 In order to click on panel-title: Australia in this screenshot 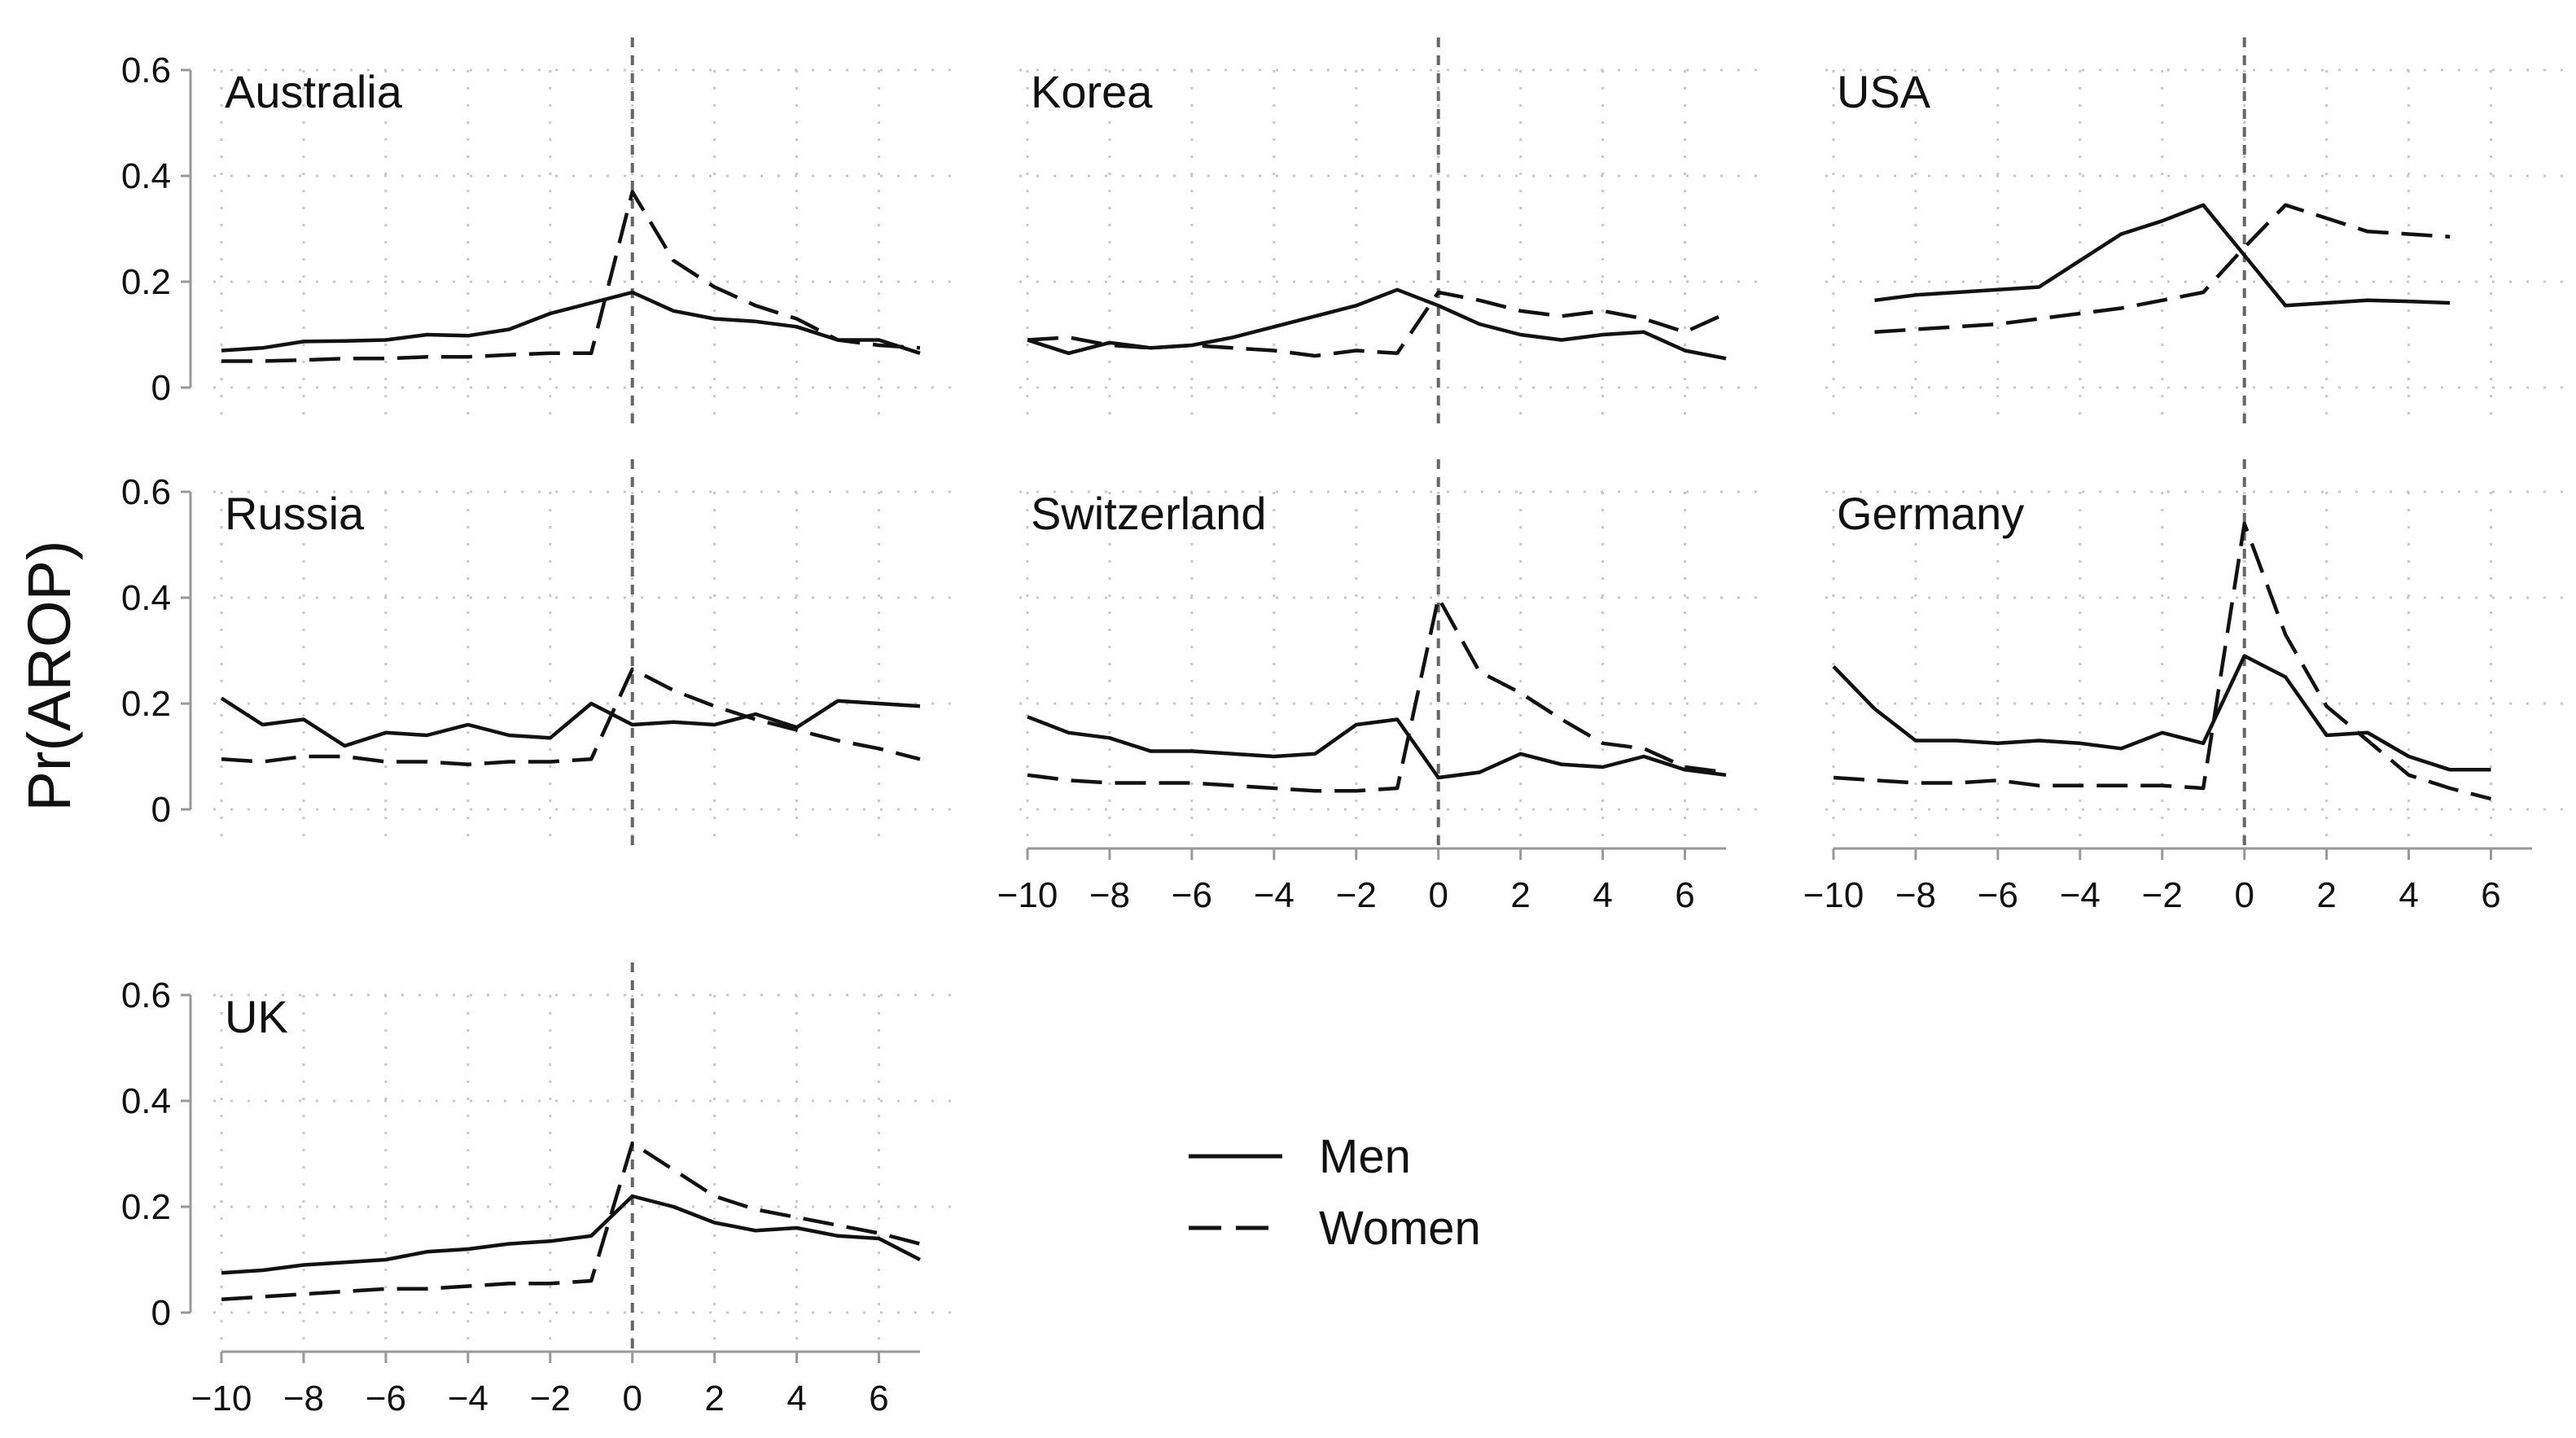, I will do `click(314, 91)`.